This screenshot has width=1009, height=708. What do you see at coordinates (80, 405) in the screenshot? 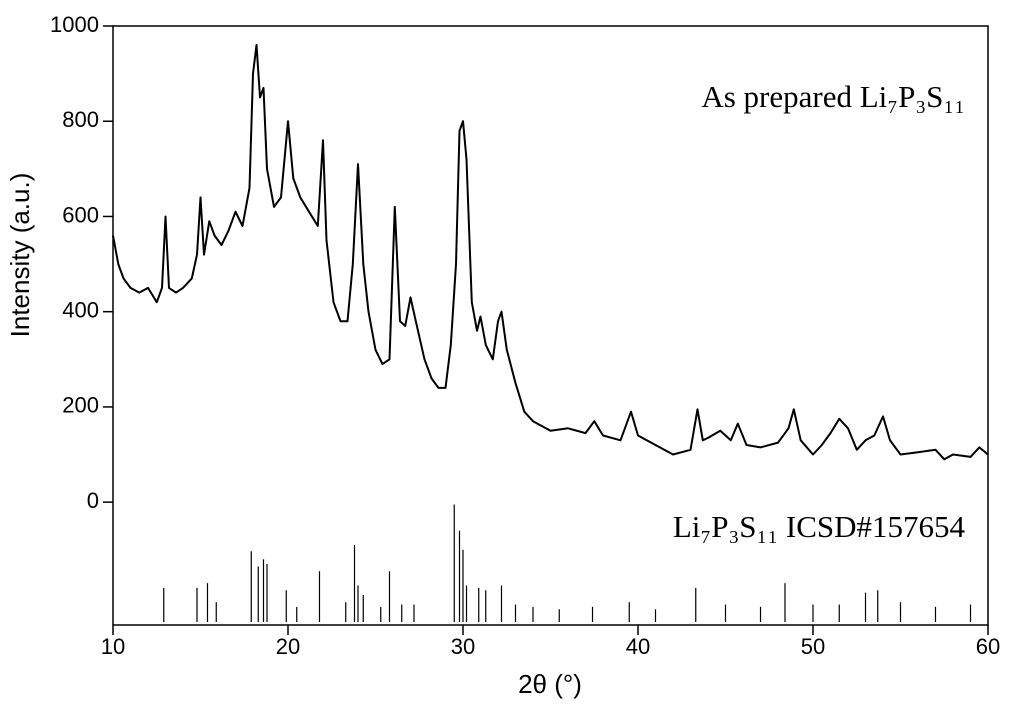
I see `y-tick-label: 200` at bounding box center [80, 405].